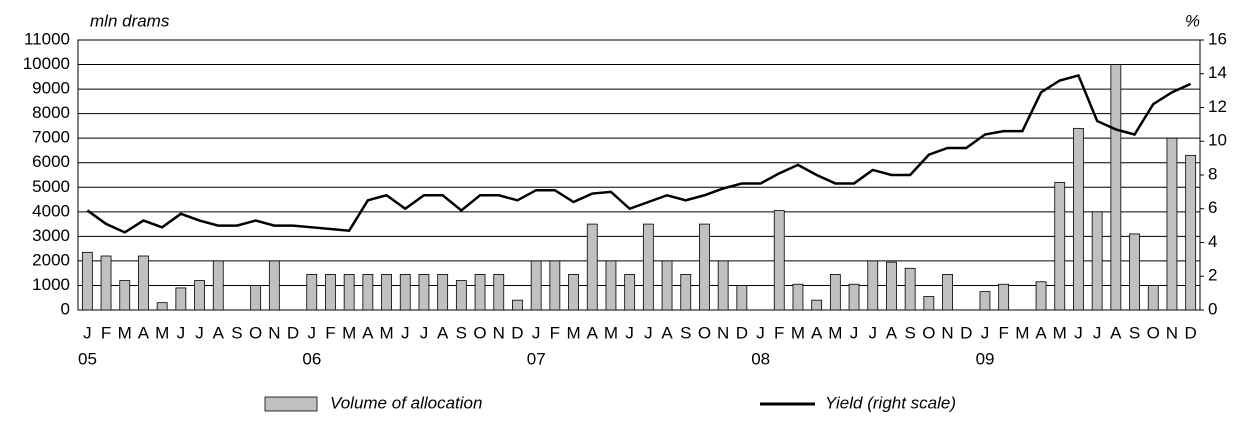 The height and width of the screenshot is (427, 1251). Describe the element at coordinates (87, 358) in the screenshot. I see `year-label: 05` at that location.